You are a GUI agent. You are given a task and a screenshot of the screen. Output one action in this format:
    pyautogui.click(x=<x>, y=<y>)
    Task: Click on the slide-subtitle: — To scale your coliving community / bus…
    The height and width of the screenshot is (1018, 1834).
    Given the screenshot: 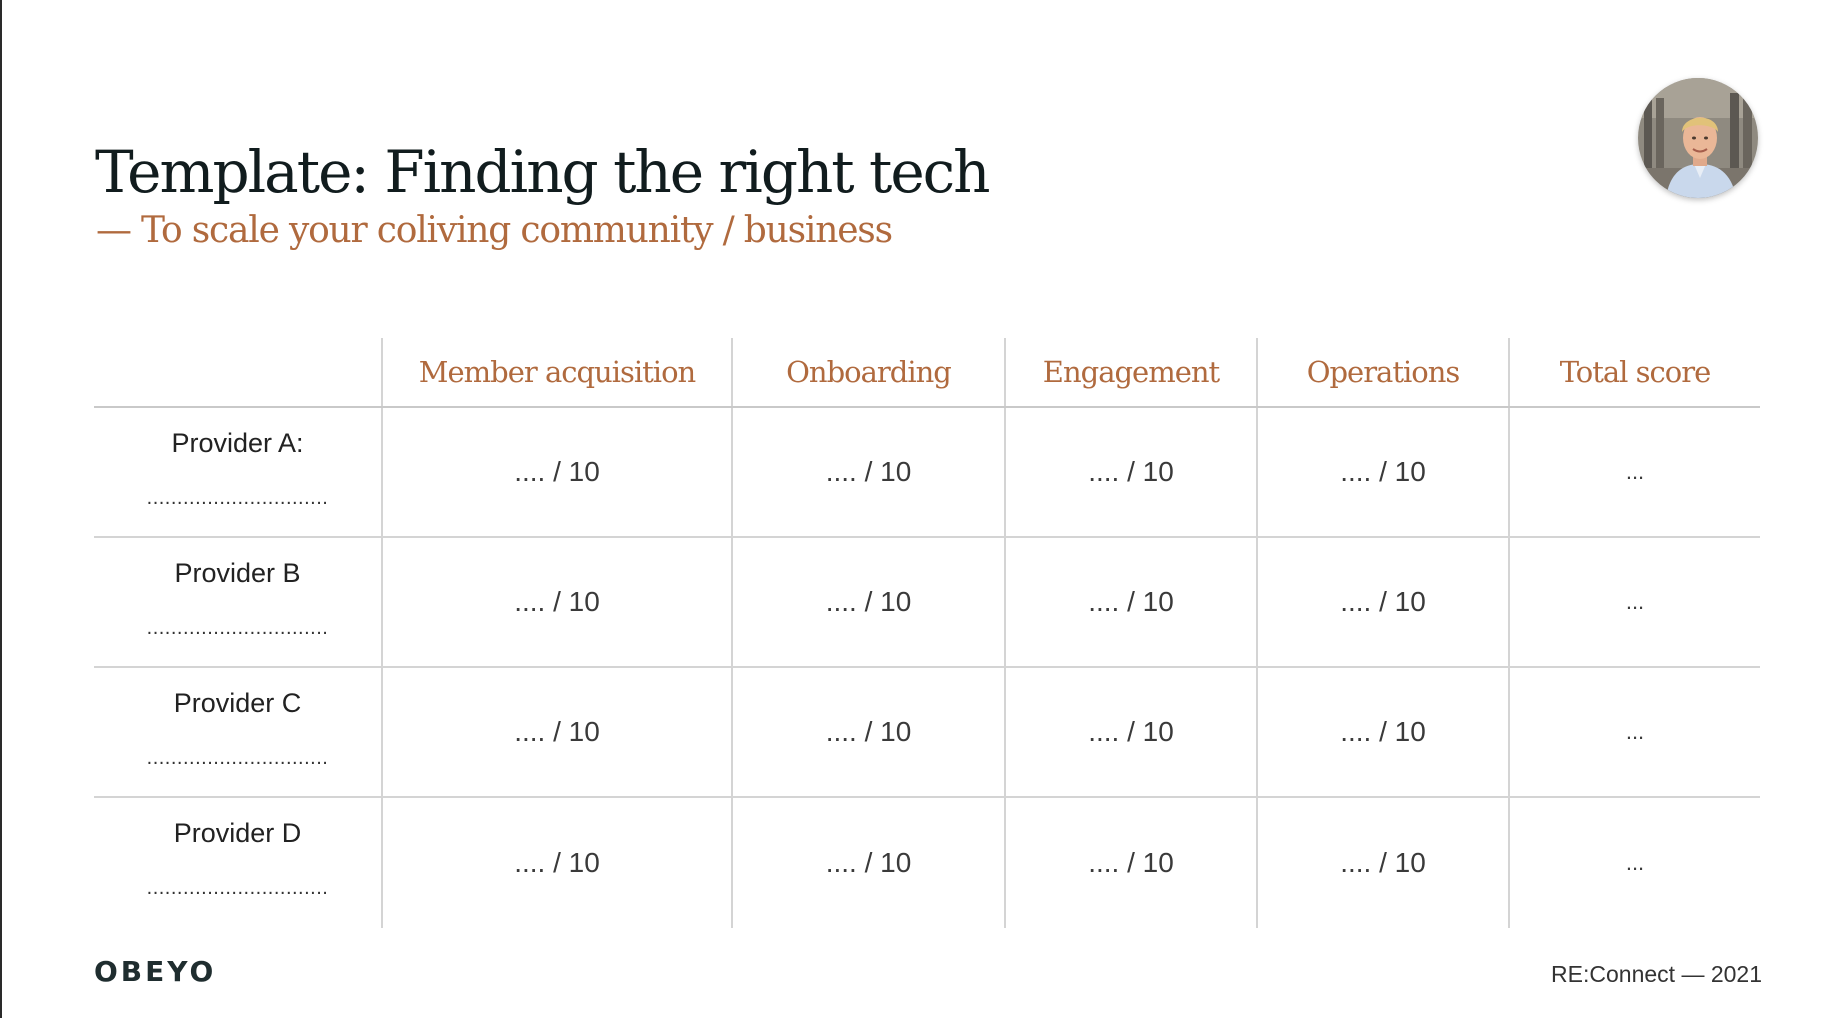 What is the action you would take?
    pyautogui.click(x=494, y=230)
    